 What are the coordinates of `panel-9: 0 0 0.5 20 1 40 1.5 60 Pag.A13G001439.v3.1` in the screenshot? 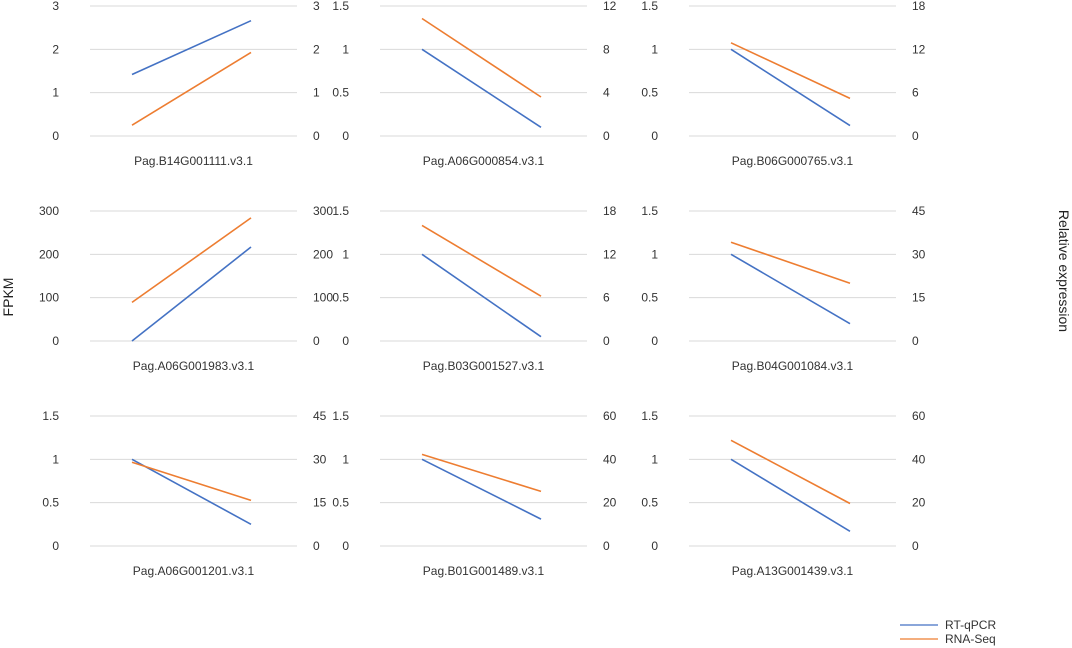 It's located at (783, 493).